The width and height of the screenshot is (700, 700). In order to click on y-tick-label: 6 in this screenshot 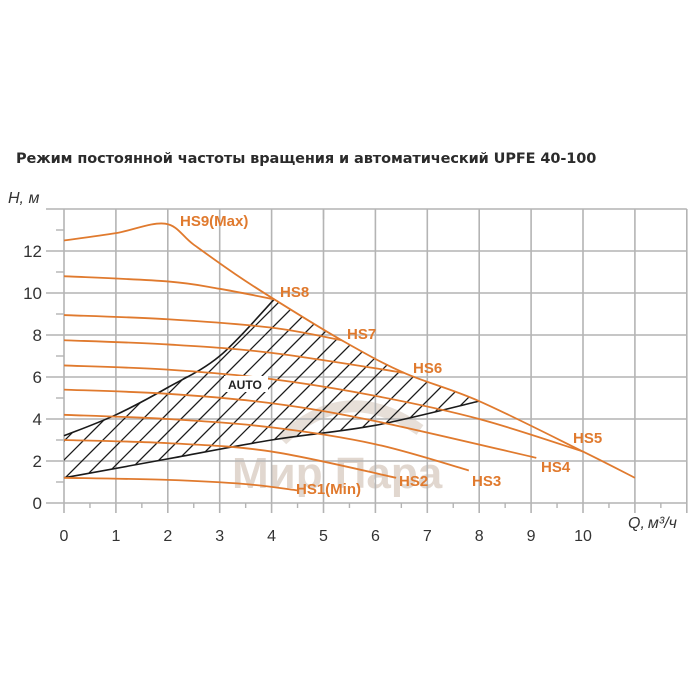, I will do `click(37, 377)`.